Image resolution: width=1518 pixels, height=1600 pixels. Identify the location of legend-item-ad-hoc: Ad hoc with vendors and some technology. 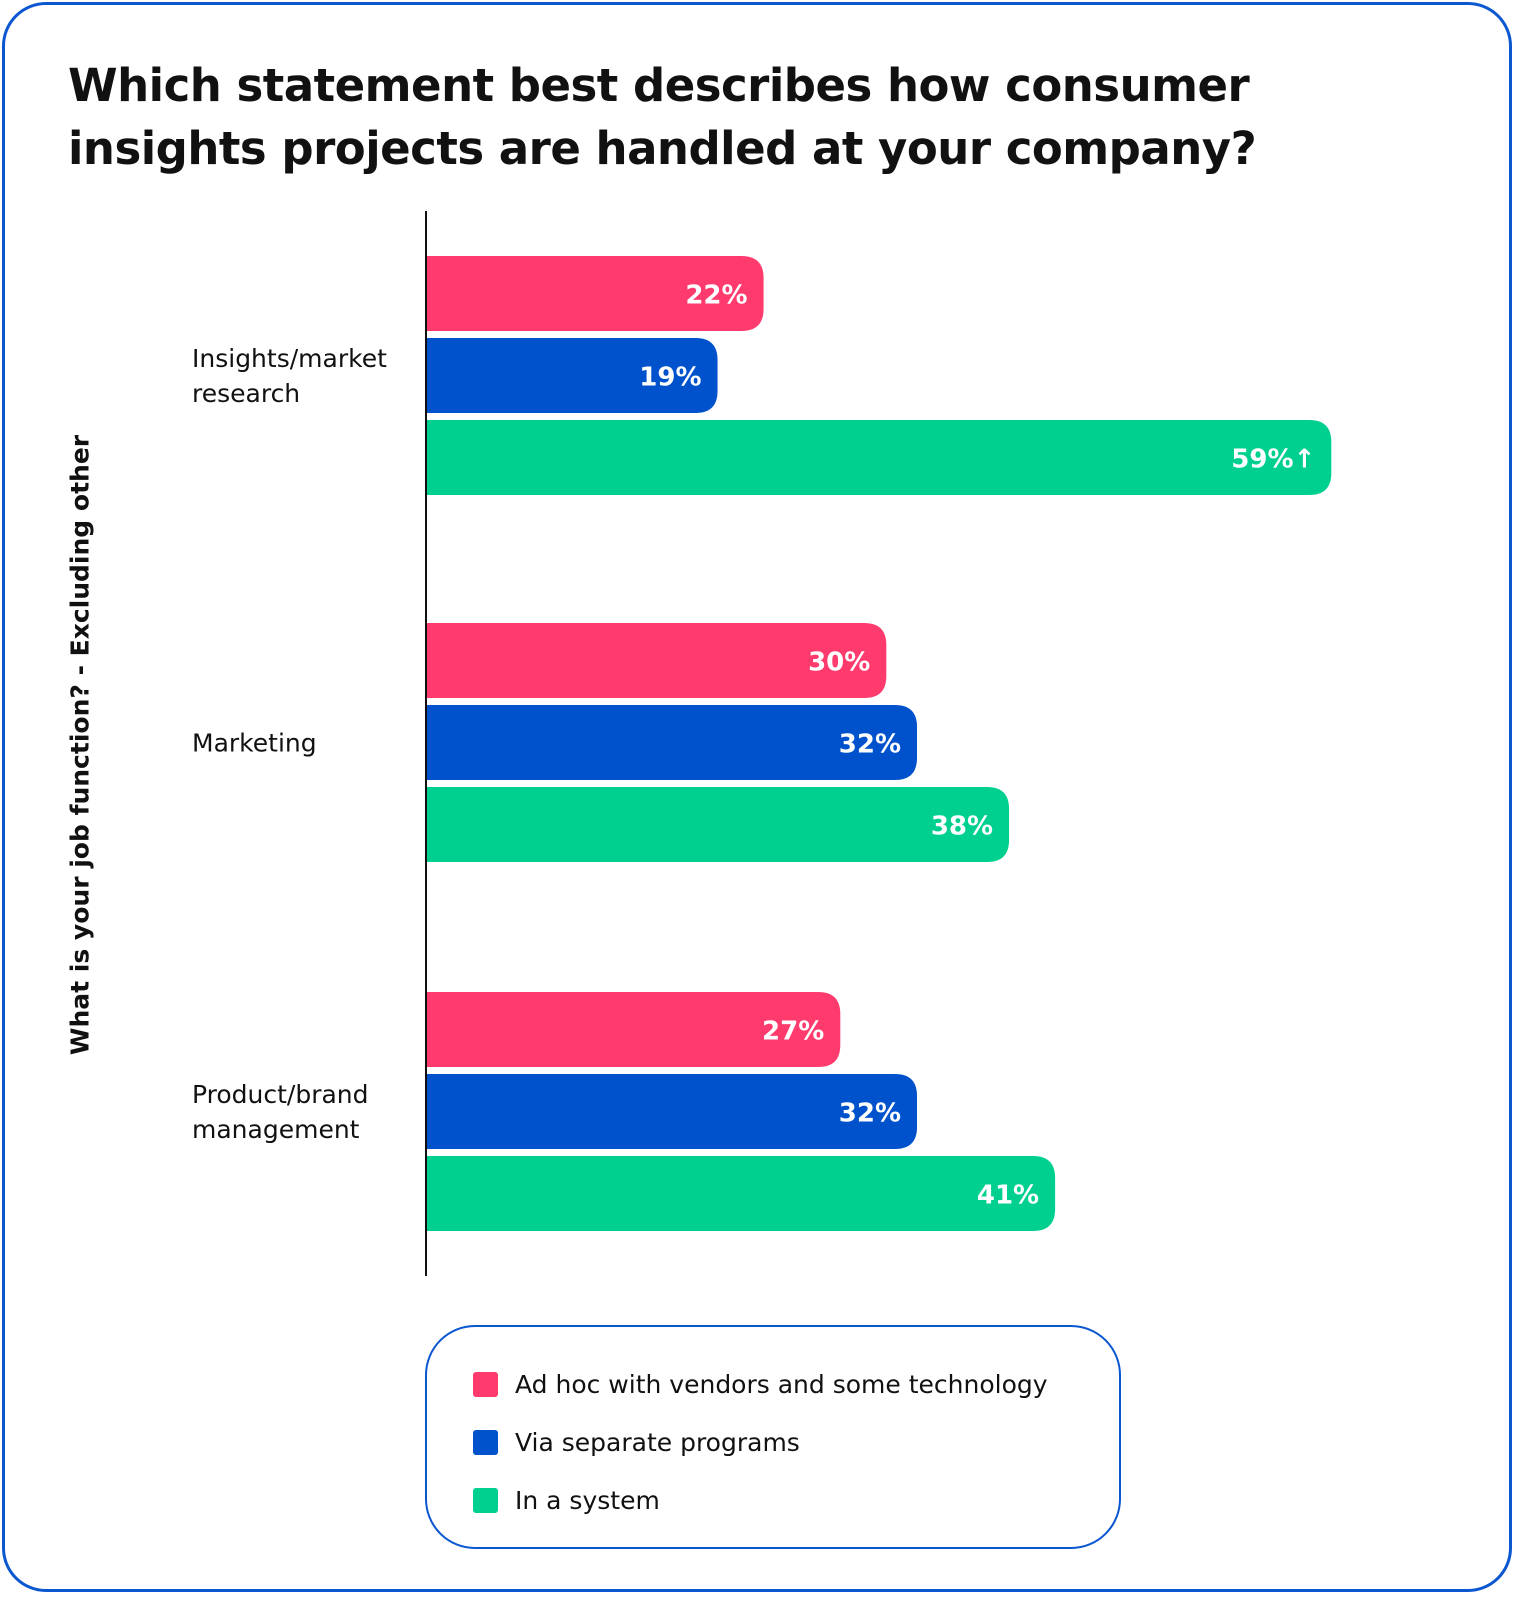
(760, 1384).